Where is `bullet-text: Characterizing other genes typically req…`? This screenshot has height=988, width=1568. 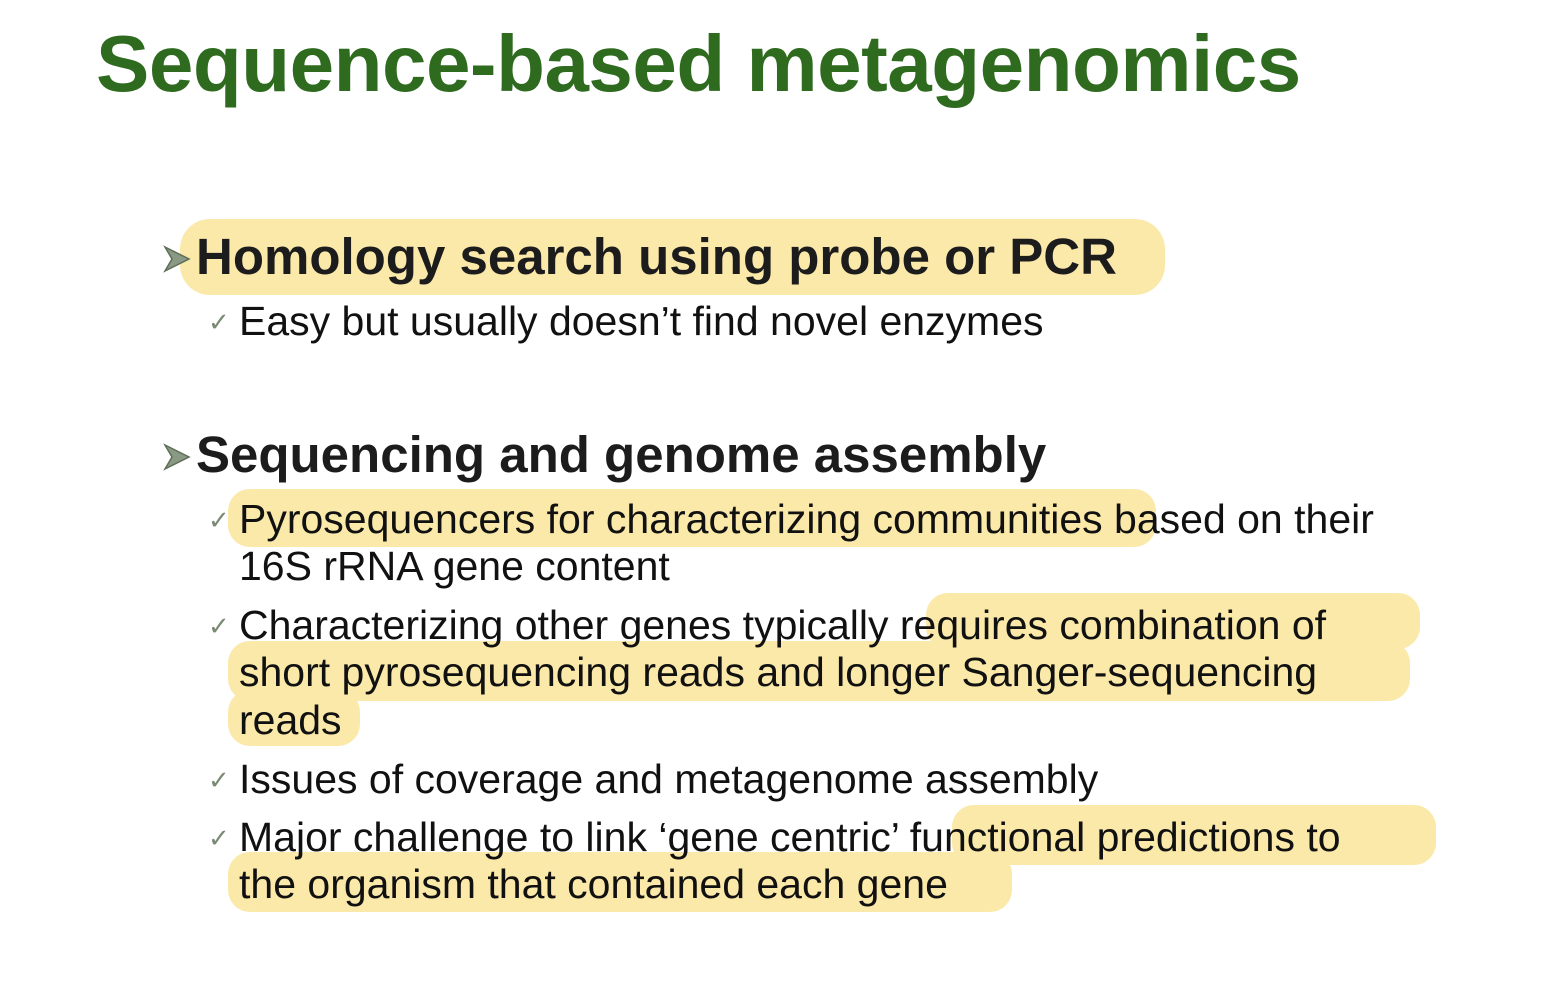 bullet-text: Characterizing other genes typically req… is located at coordinates (783, 625).